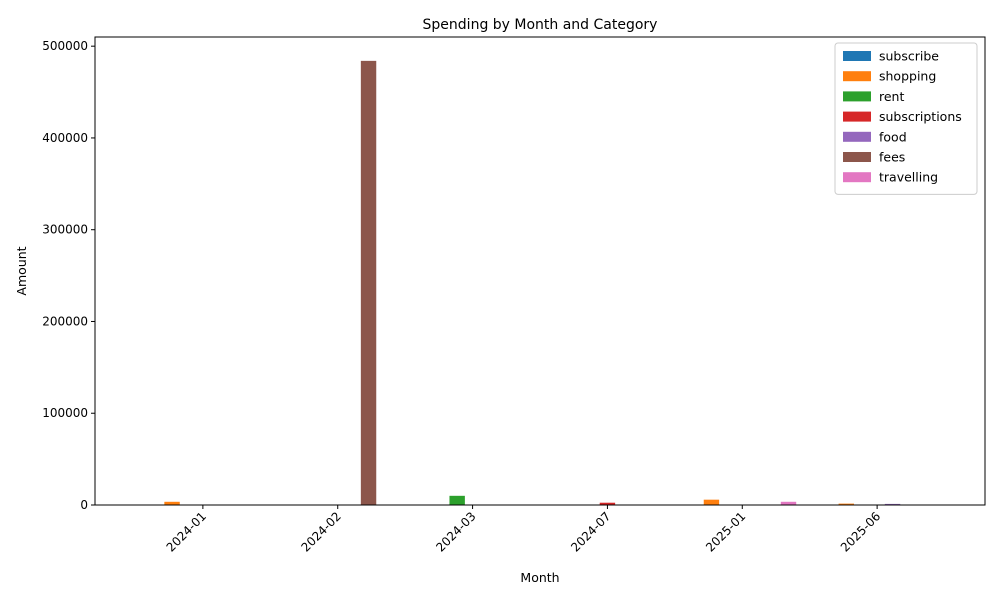 This screenshot has height=600, width=1000. Describe the element at coordinates (892, 157) in the screenshot. I see `legend-label-fees: fees` at that location.